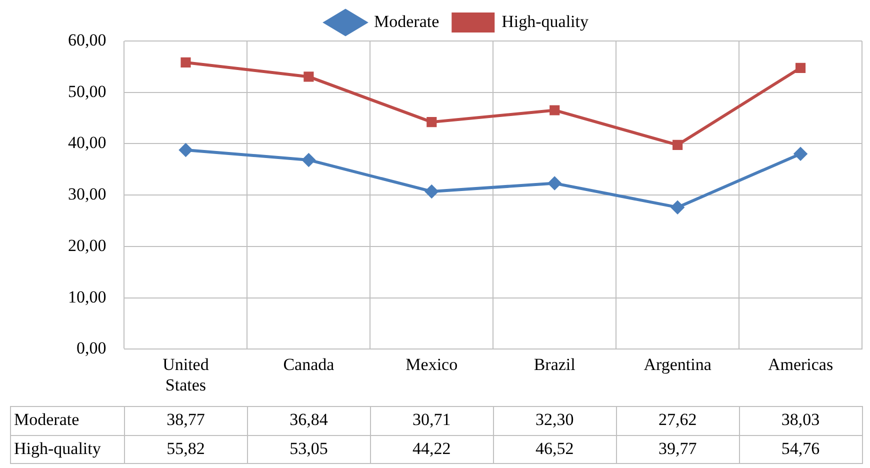  Describe the element at coordinates (87, 40) in the screenshot. I see `y-tick-label: 60,00` at that location.